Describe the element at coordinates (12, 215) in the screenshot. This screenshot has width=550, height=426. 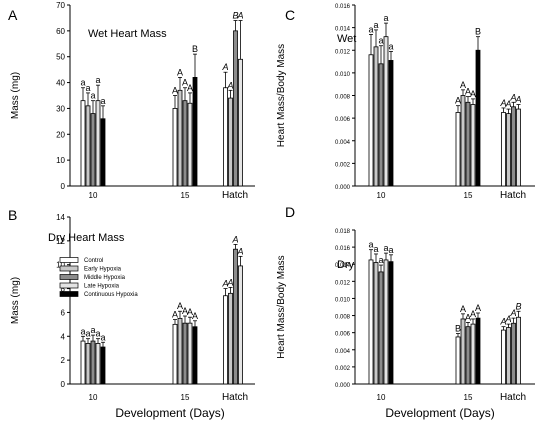
I see `panel-letter: B` at that location.